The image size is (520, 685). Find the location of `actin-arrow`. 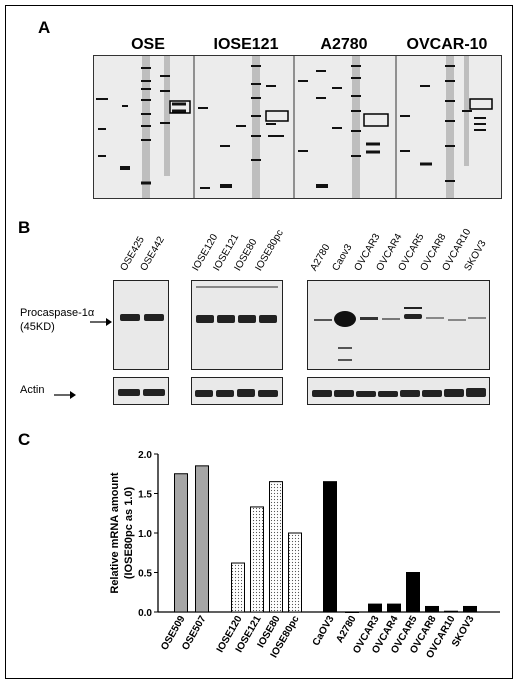

actin-arrow is located at coordinates (65, 392).